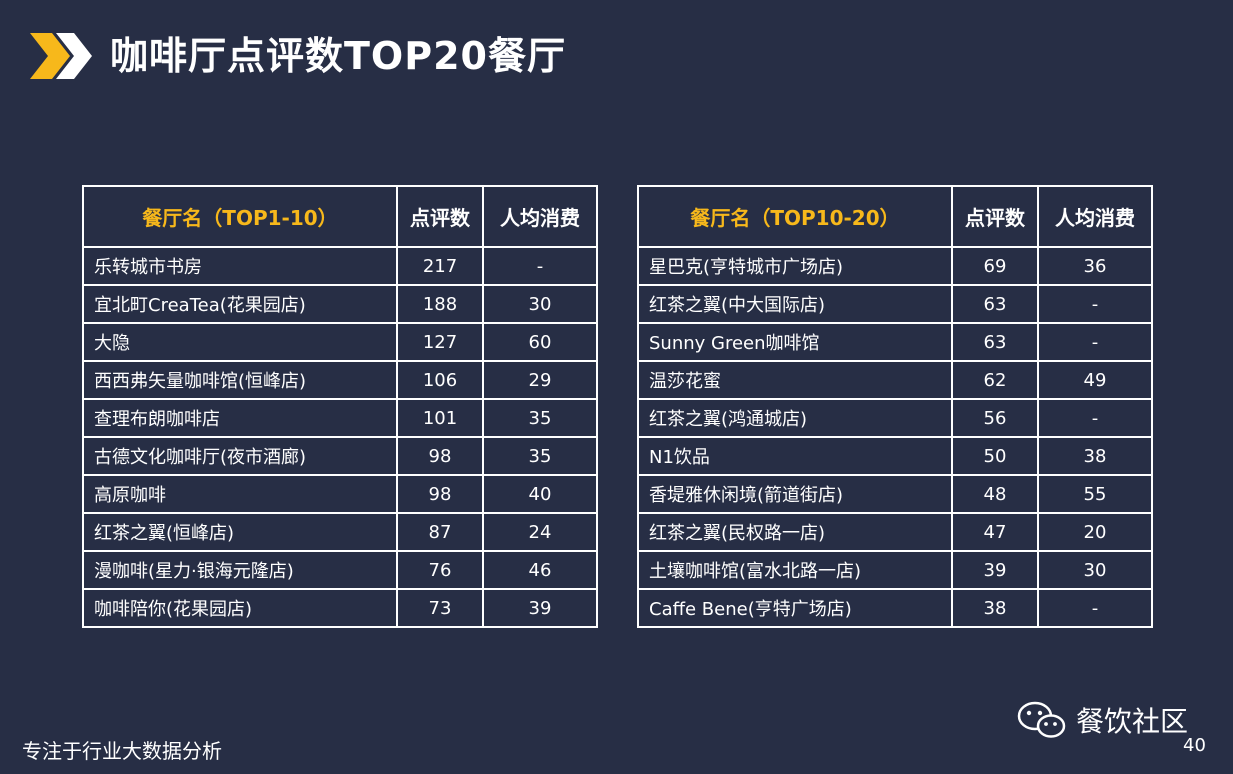 This screenshot has width=1233, height=774. What do you see at coordinates (995, 418) in the screenshot?
I see `review-count: 56` at bounding box center [995, 418].